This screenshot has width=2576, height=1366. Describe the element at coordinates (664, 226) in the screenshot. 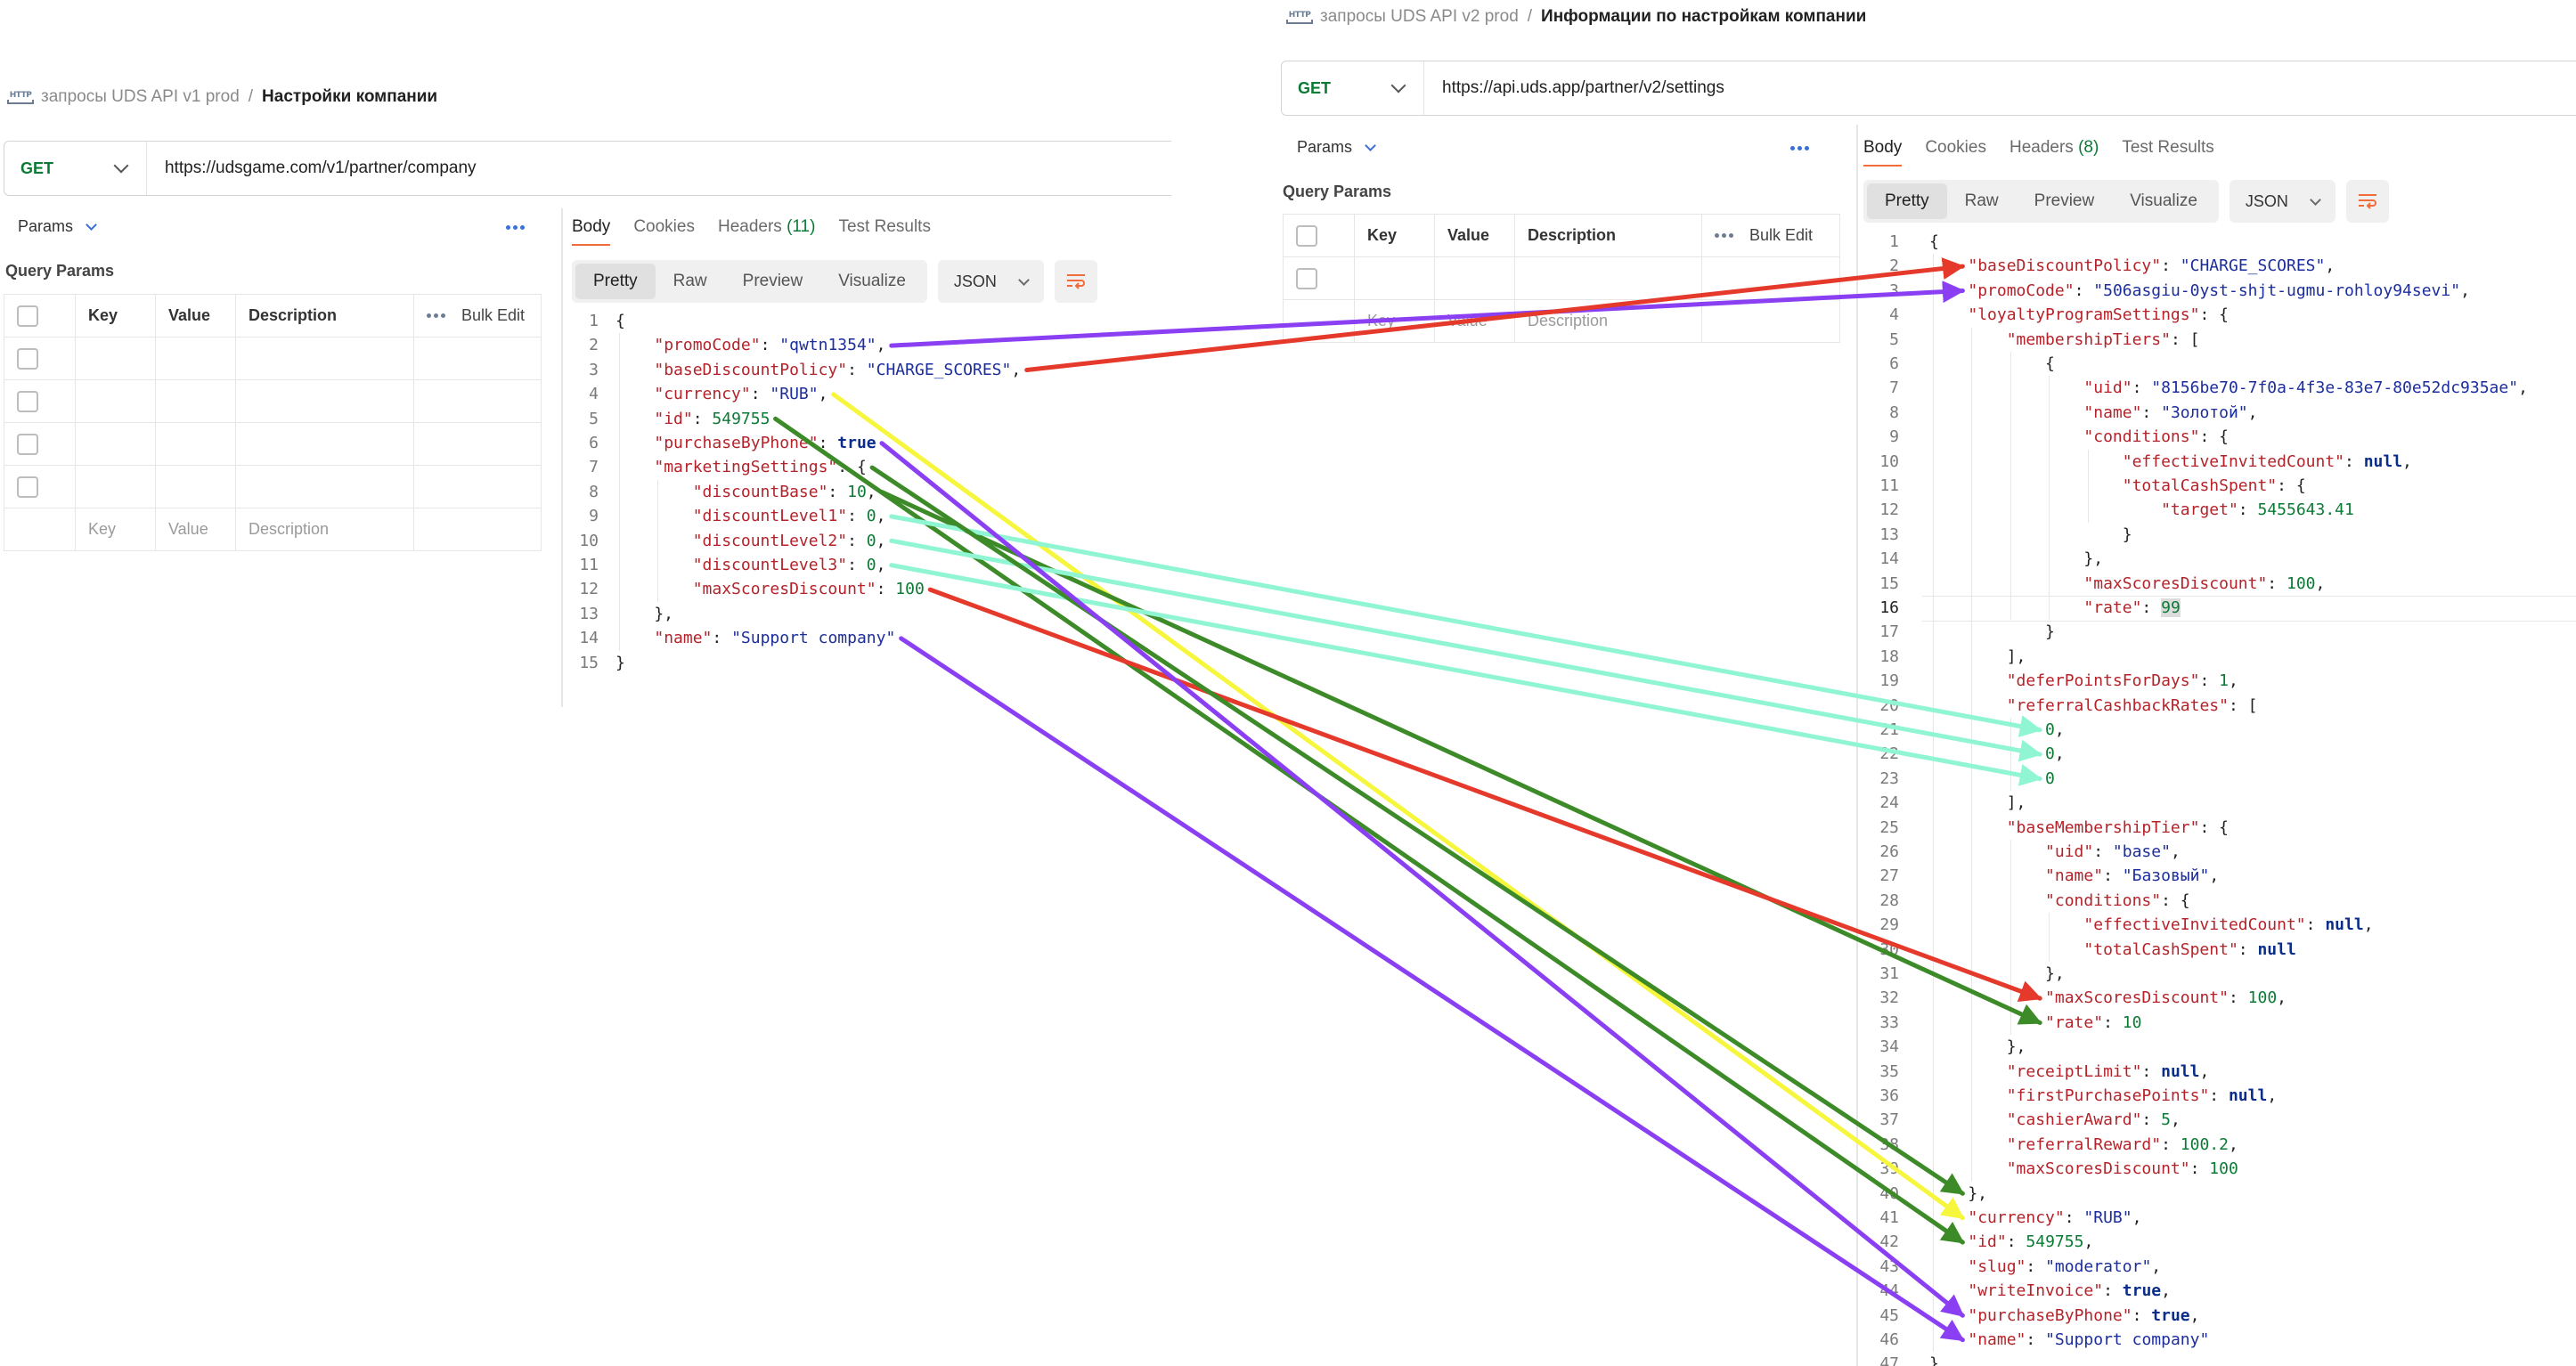

I see `tab-cookies: Cookies` at that location.